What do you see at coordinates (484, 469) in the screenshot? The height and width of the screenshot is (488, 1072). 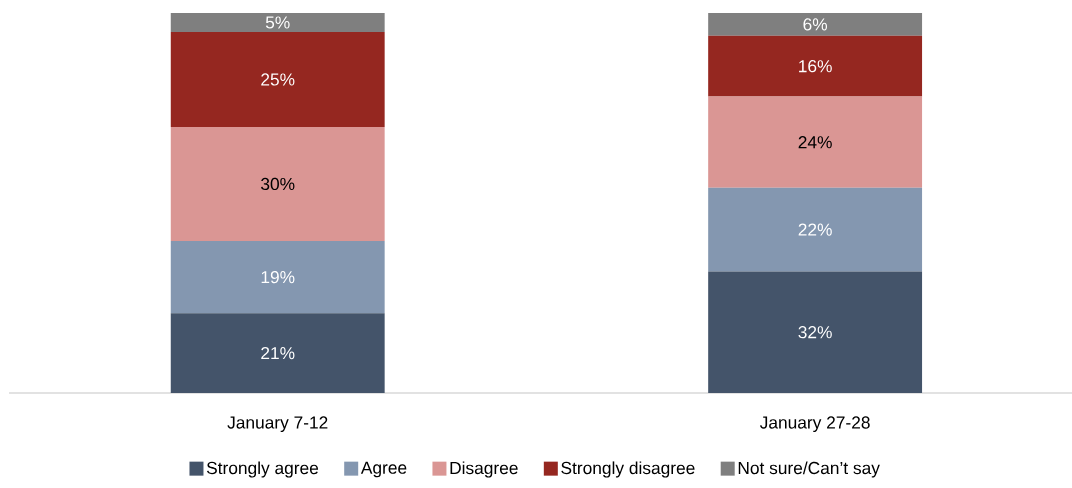 I see `legend-label: Disagree` at bounding box center [484, 469].